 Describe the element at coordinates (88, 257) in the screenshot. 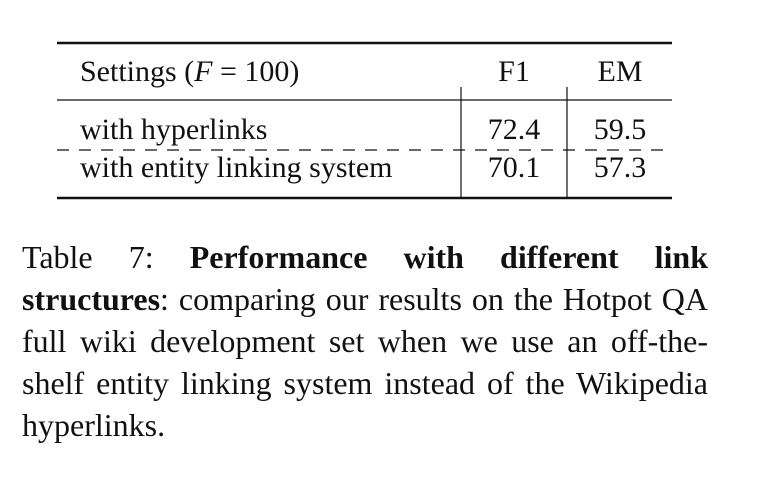

I see `caption-label: Table 7:` at that location.